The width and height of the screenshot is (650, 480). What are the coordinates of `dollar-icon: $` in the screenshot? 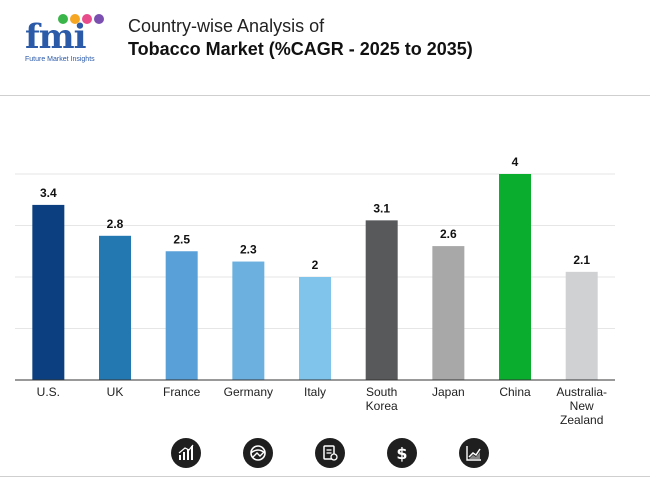 It's located at (402, 453).